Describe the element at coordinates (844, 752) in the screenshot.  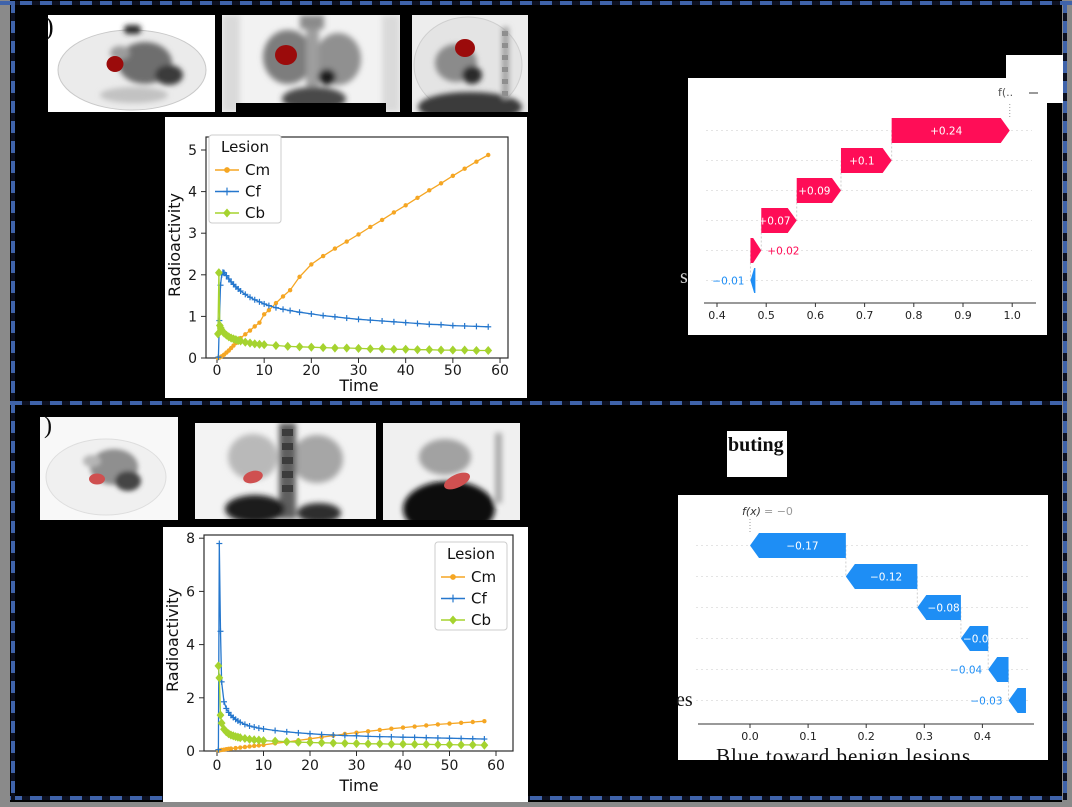
I see `caption-fragment-bottom-text: Blue toward benign lesions` at that location.